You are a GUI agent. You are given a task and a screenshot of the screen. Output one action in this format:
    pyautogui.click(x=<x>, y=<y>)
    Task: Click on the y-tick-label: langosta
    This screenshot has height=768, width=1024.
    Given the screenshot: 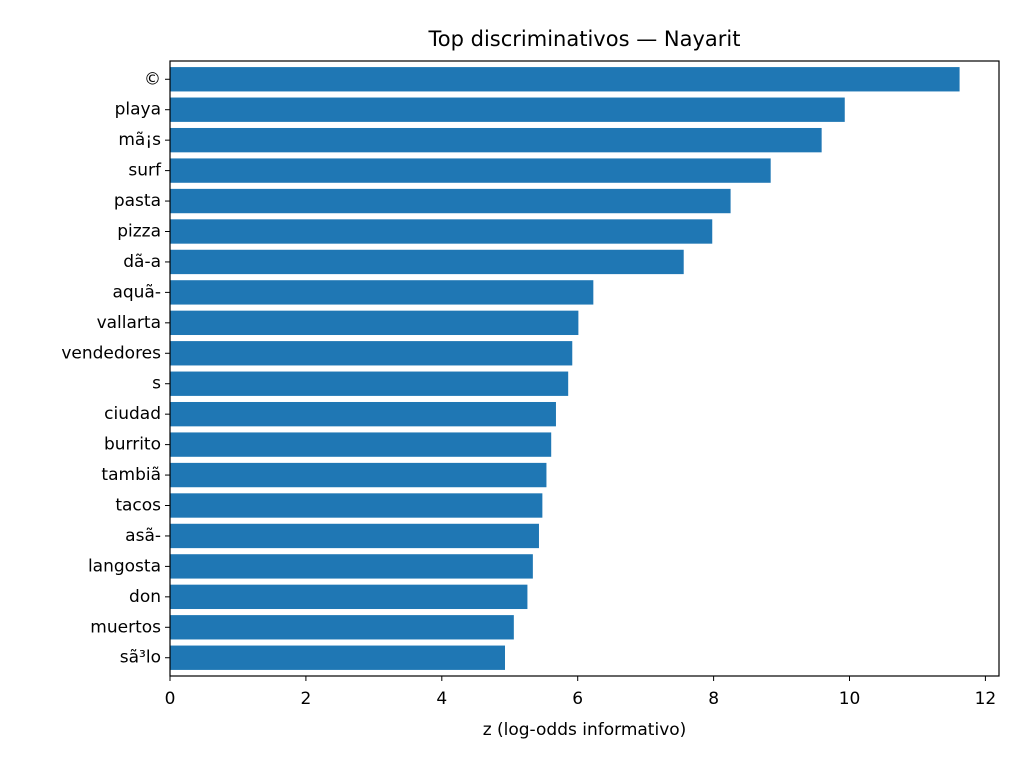 What is the action you would take?
    pyautogui.click(x=124, y=566)
    